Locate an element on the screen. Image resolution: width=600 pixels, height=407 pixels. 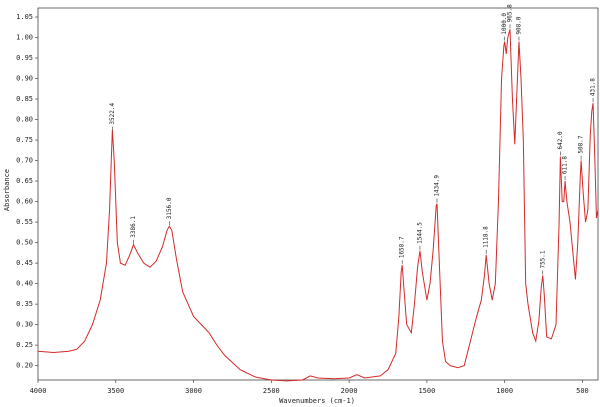
x-tick-label: 500 is located at coordinates (582, 391).